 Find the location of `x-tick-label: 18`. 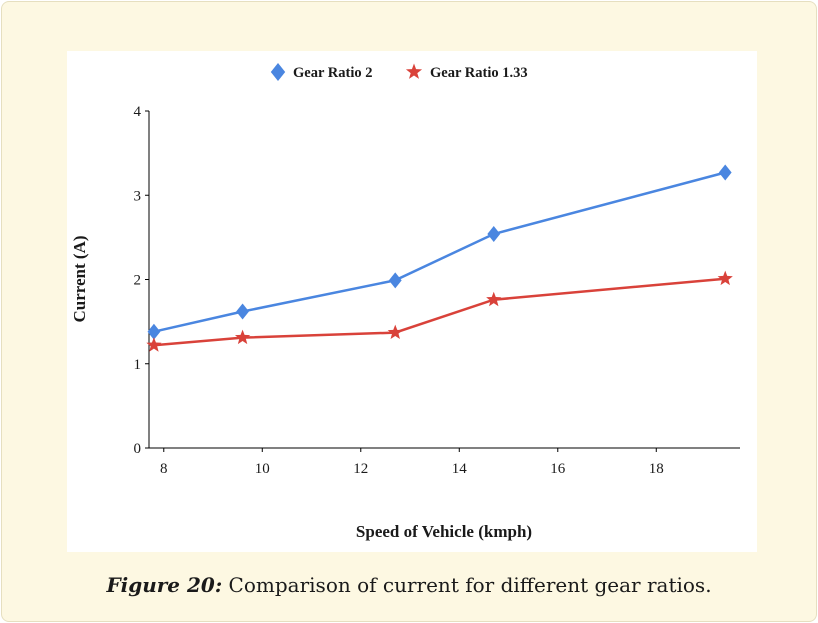

x-tick-label: 18 is located at coordinates (656, 469).